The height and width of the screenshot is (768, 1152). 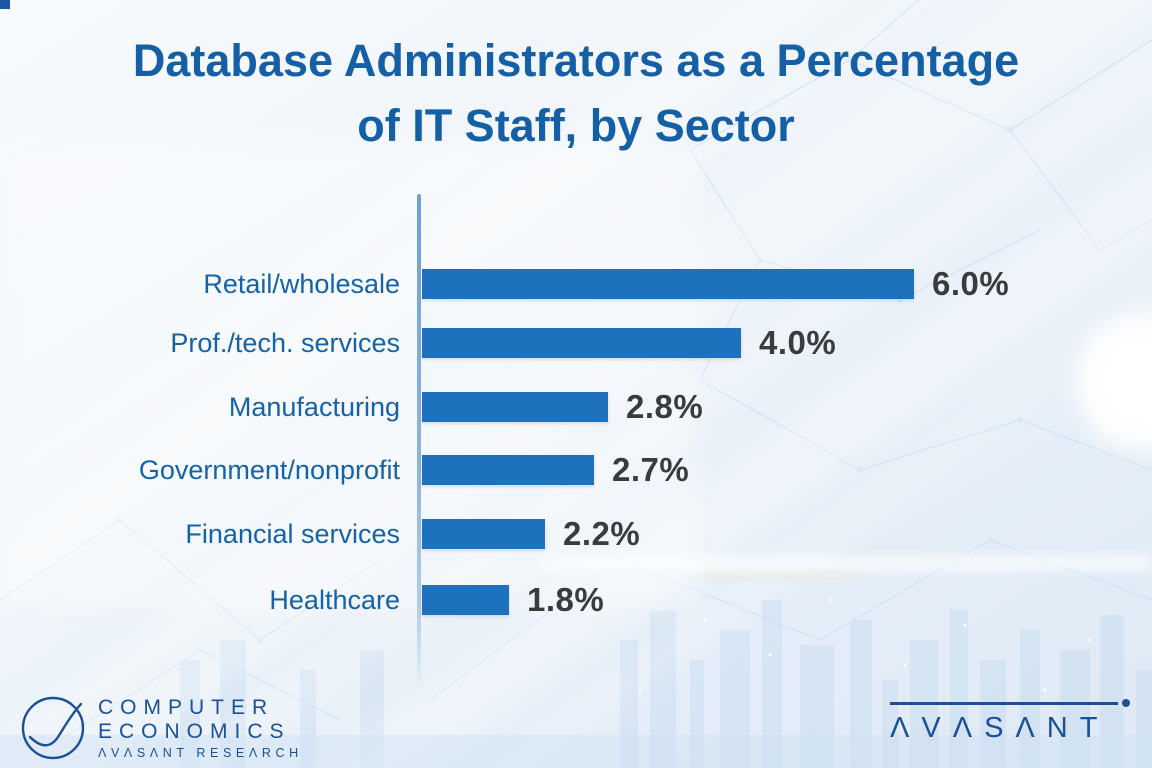 I want to click on corner-accent, so click(x=5, y=4).